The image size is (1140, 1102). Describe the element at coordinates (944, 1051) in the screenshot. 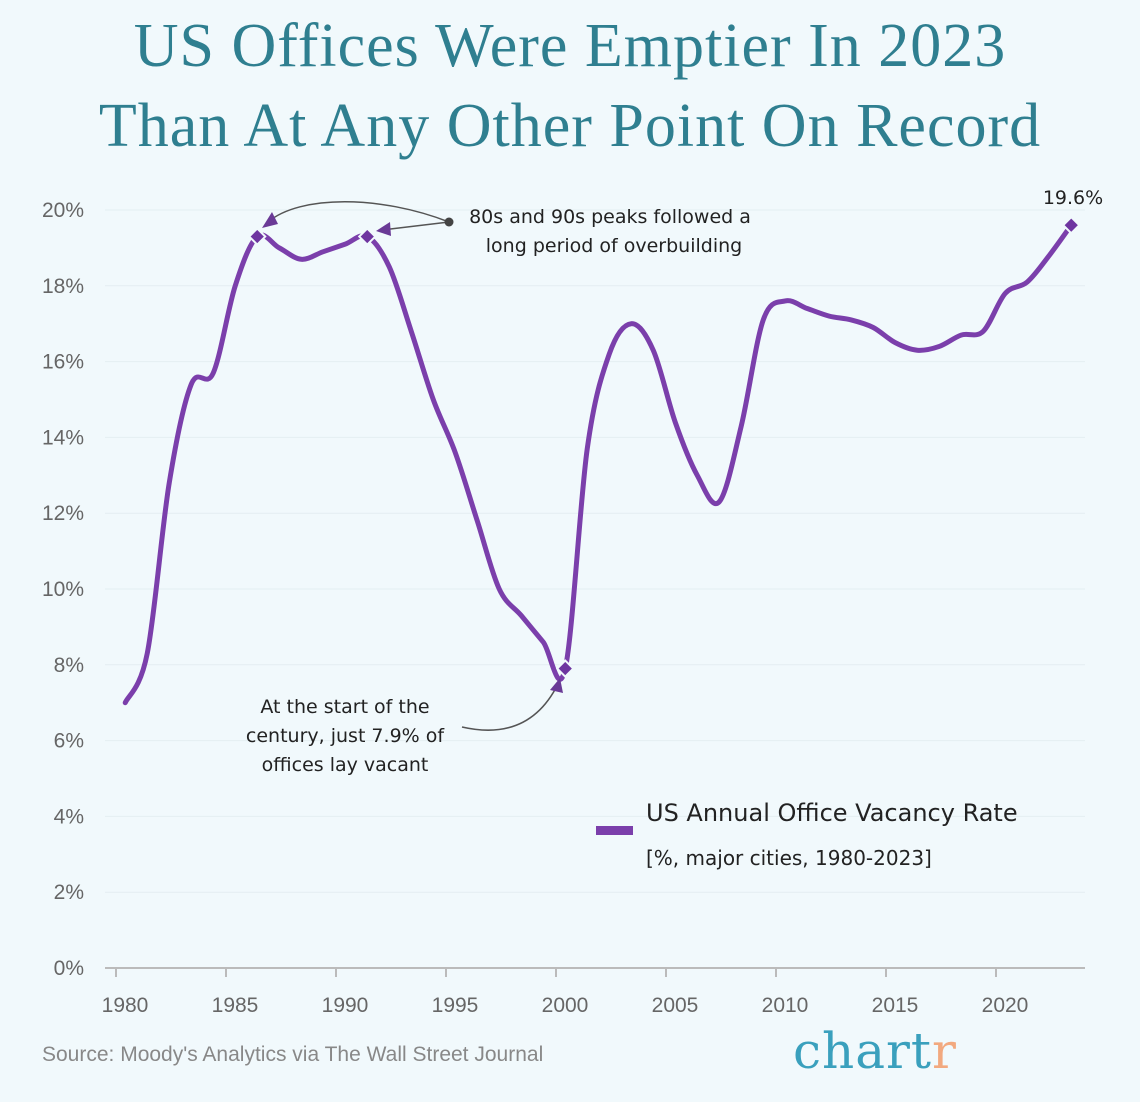

I see `logo-accent: r` at that location.